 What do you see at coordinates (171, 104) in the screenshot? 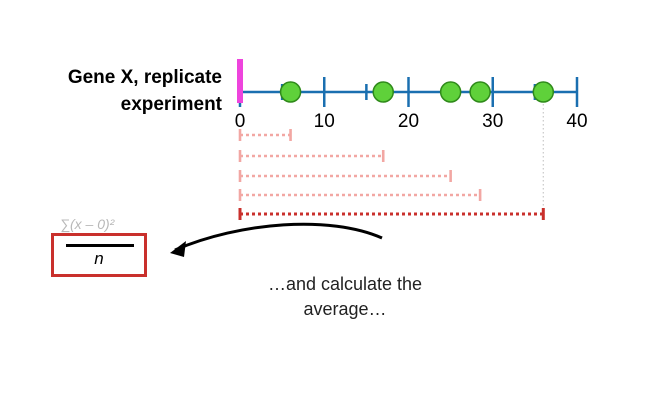
I see `gene-label-line-2: experiment` at bounding box center [171, 104].